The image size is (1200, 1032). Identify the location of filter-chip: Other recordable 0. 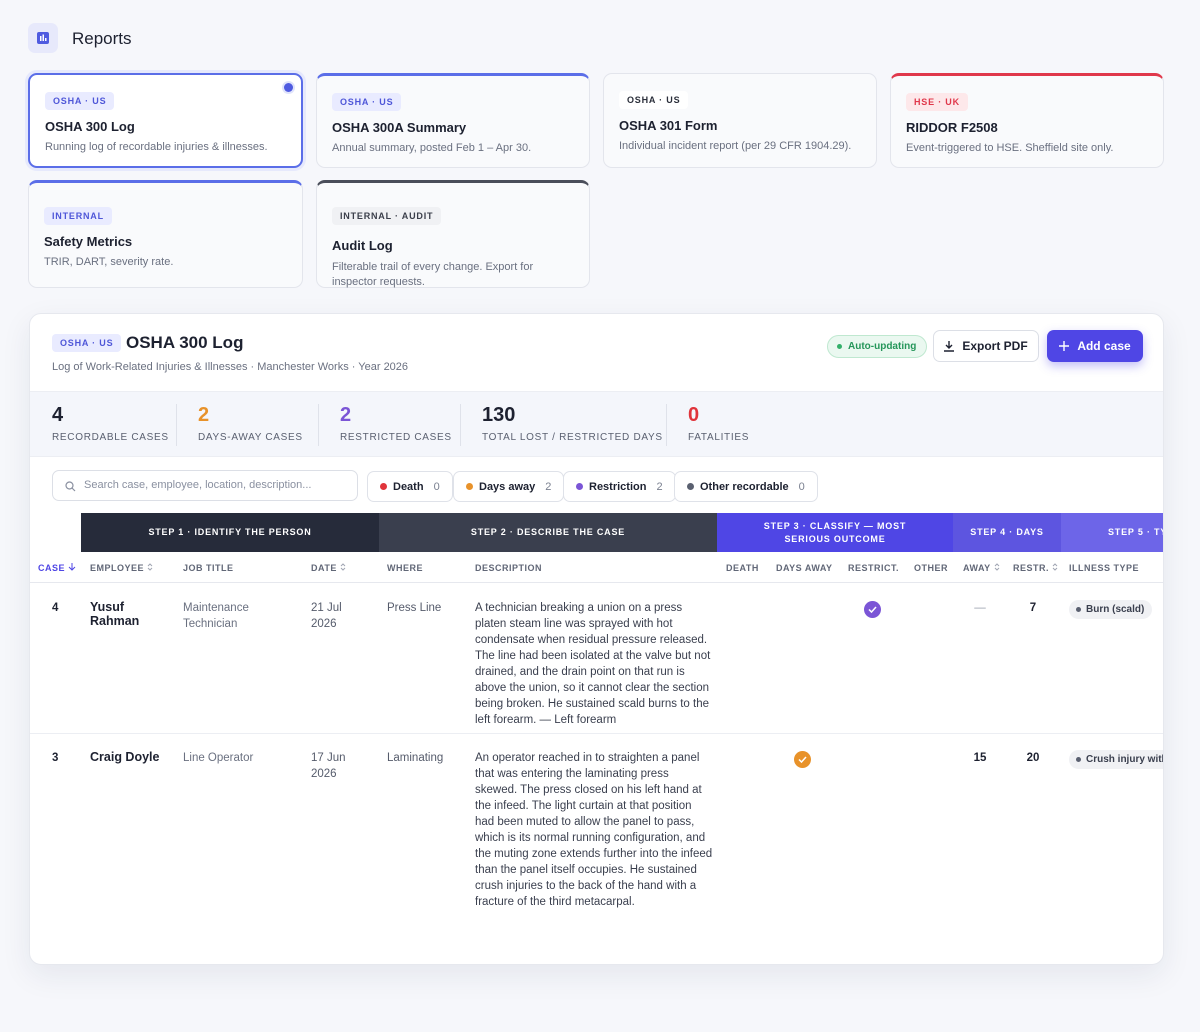
(746, 486).